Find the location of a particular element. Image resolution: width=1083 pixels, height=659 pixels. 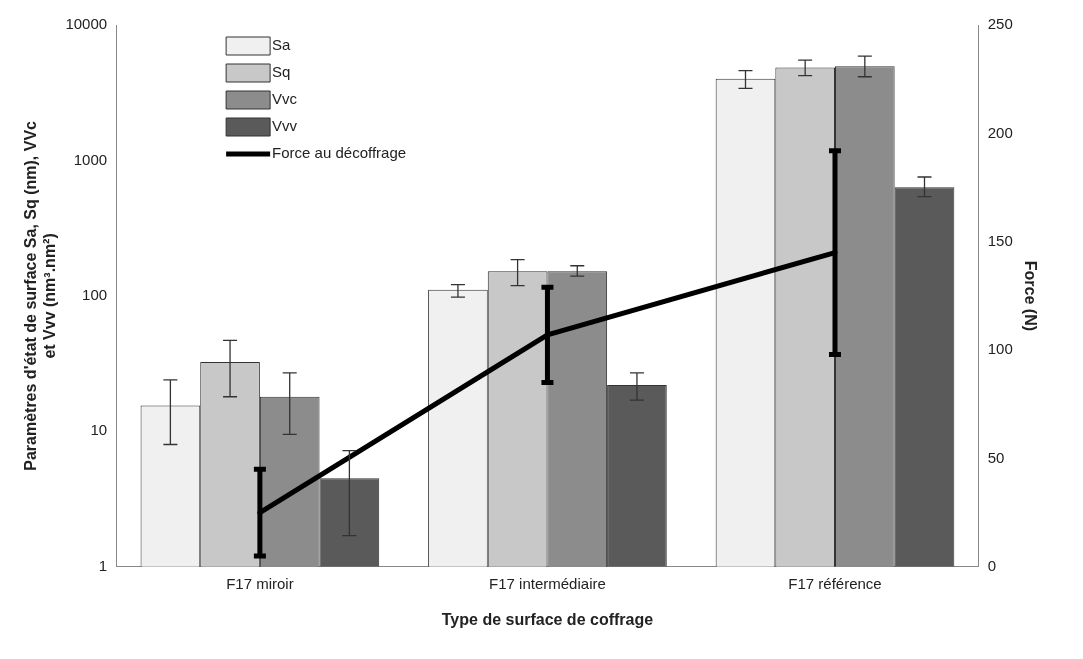

y-tick-label: 1000 is located at coordinates (90, 159).